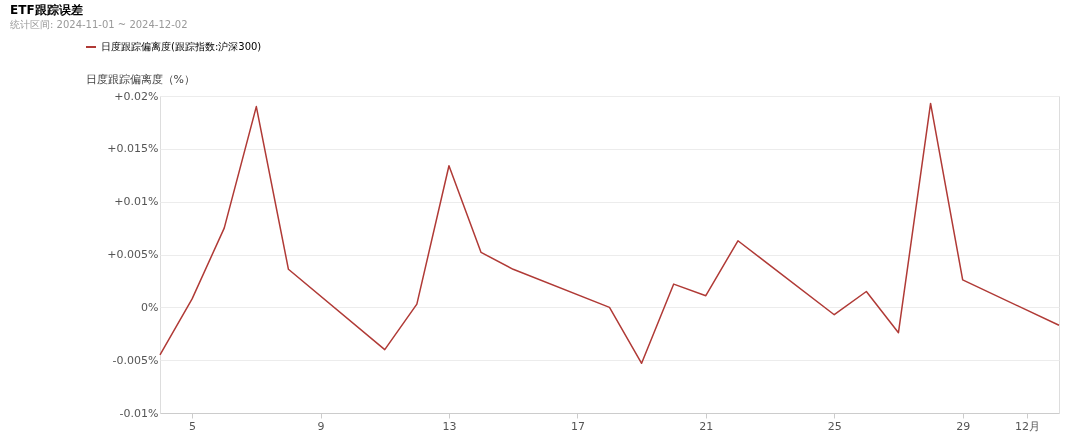 This screenshot has width=1080, height=444. Describe the element at coordinates (140, 79) in the screenshot. I see `y-axis-title: 日度跟踪偏离度（%）` at that location.